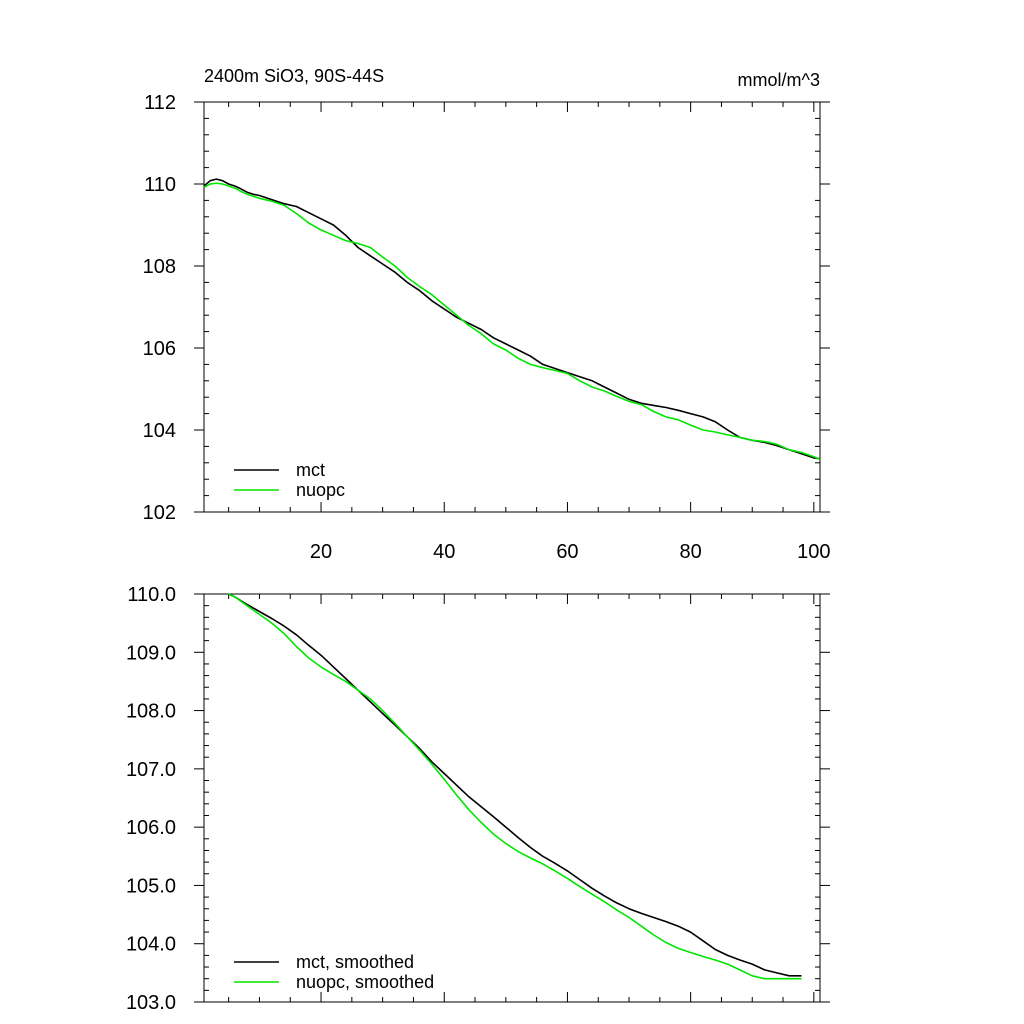 The height and width of the screenshot is (1024, 1024). I want to click on legend-label-nuopc-smoothed: nuopc, smoothed, so click(365, 982).